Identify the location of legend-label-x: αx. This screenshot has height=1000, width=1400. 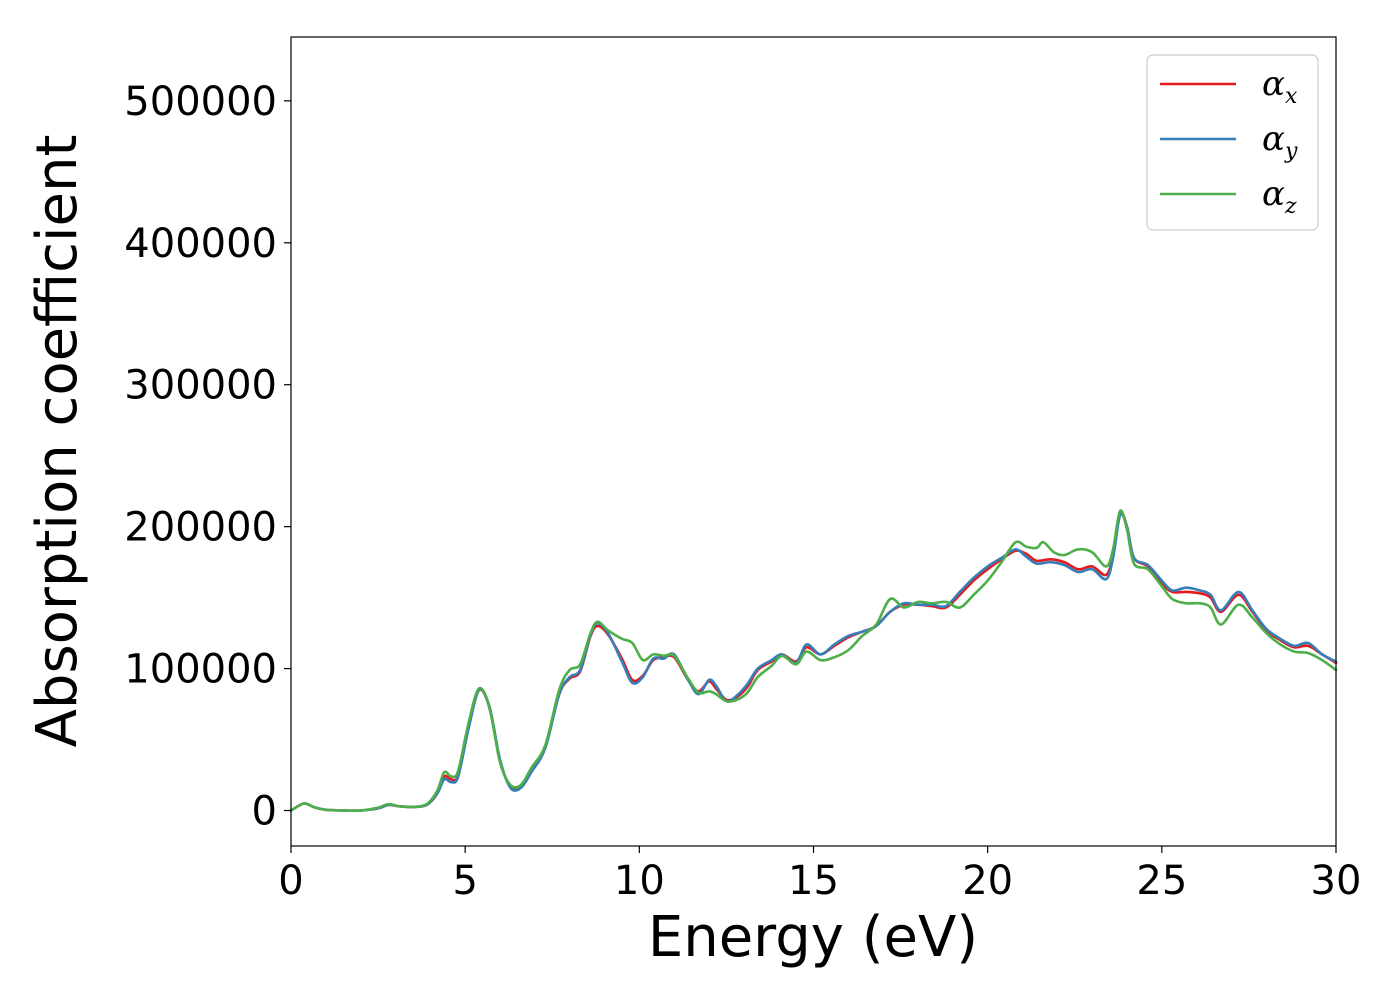
(1280, 86).